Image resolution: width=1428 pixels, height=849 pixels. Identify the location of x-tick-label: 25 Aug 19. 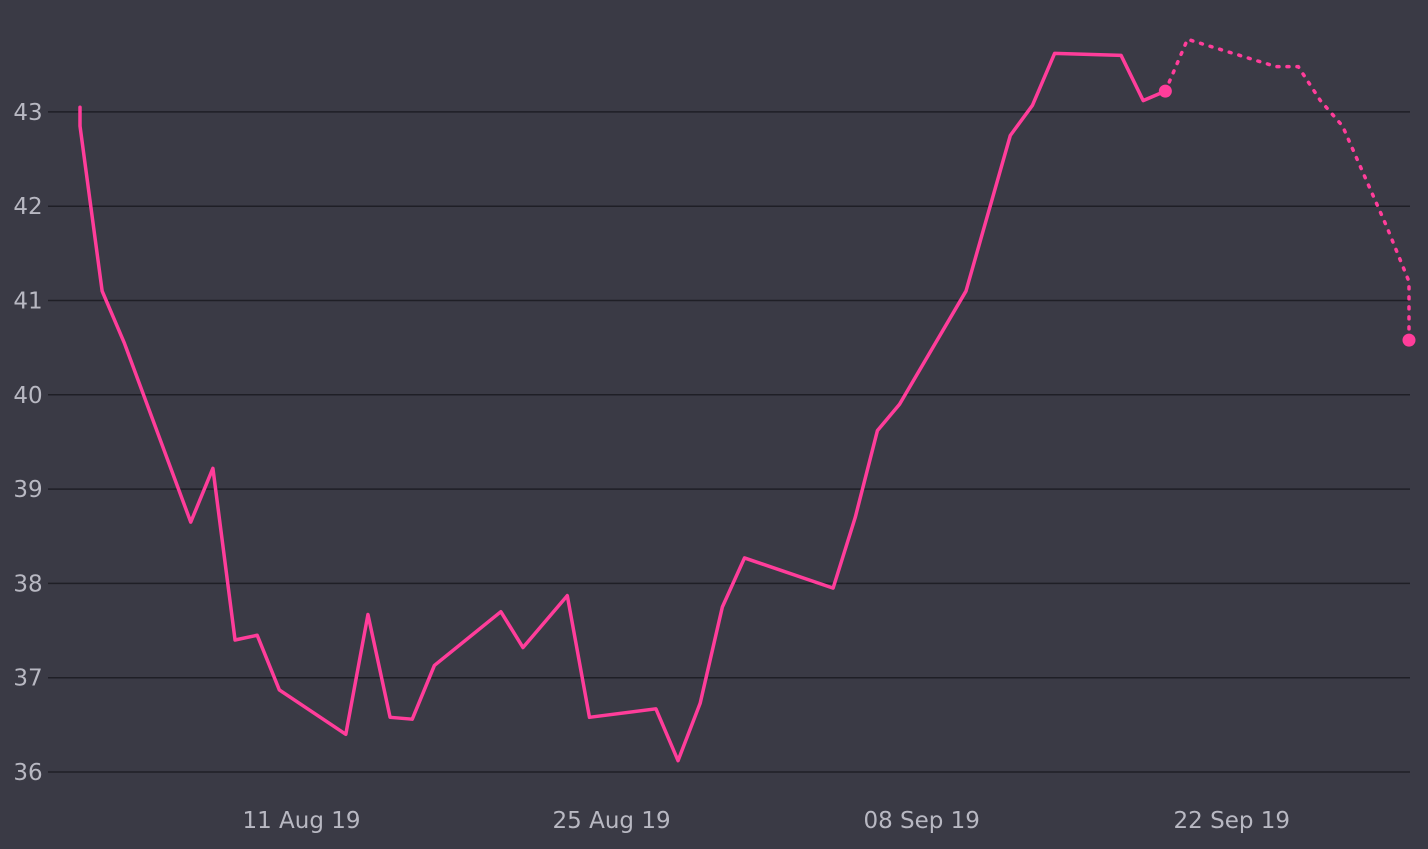
(612, 821).